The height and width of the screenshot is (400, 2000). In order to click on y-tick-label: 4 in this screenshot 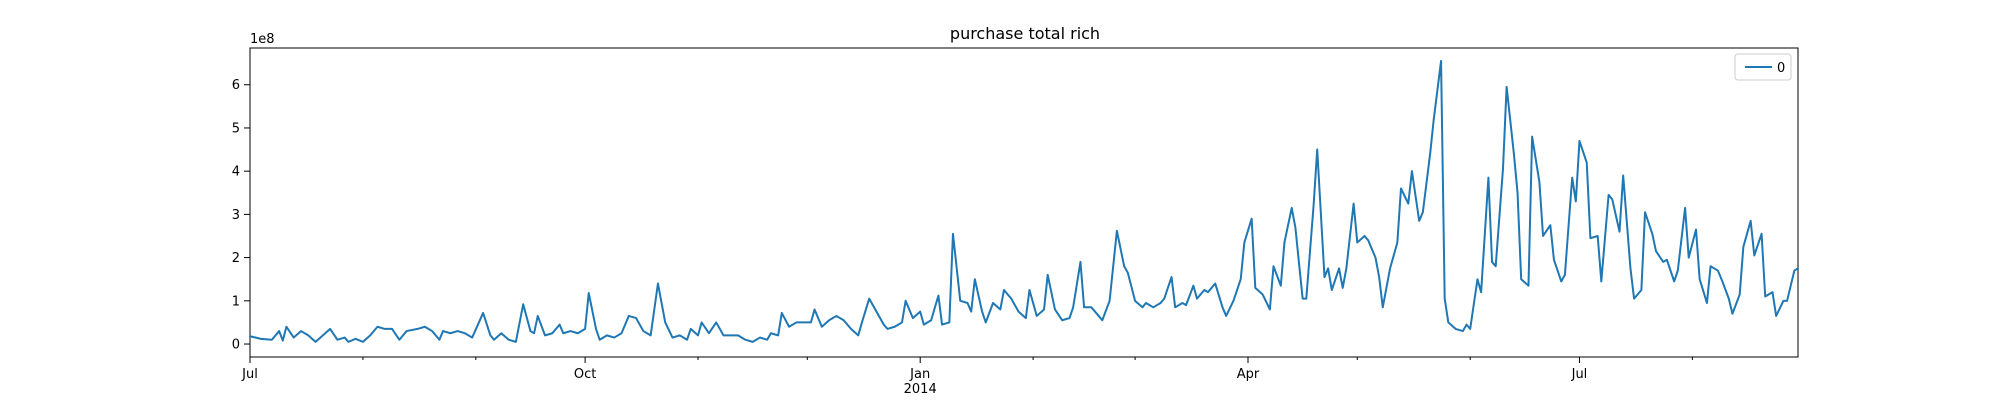, I will do `click(236, 172)`.